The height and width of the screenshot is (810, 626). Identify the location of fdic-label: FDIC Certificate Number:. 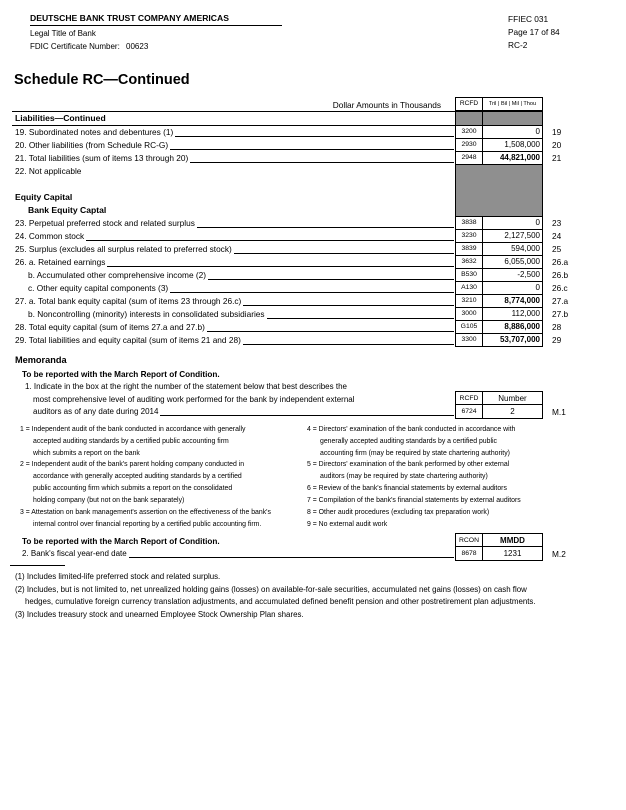
(75, 46).